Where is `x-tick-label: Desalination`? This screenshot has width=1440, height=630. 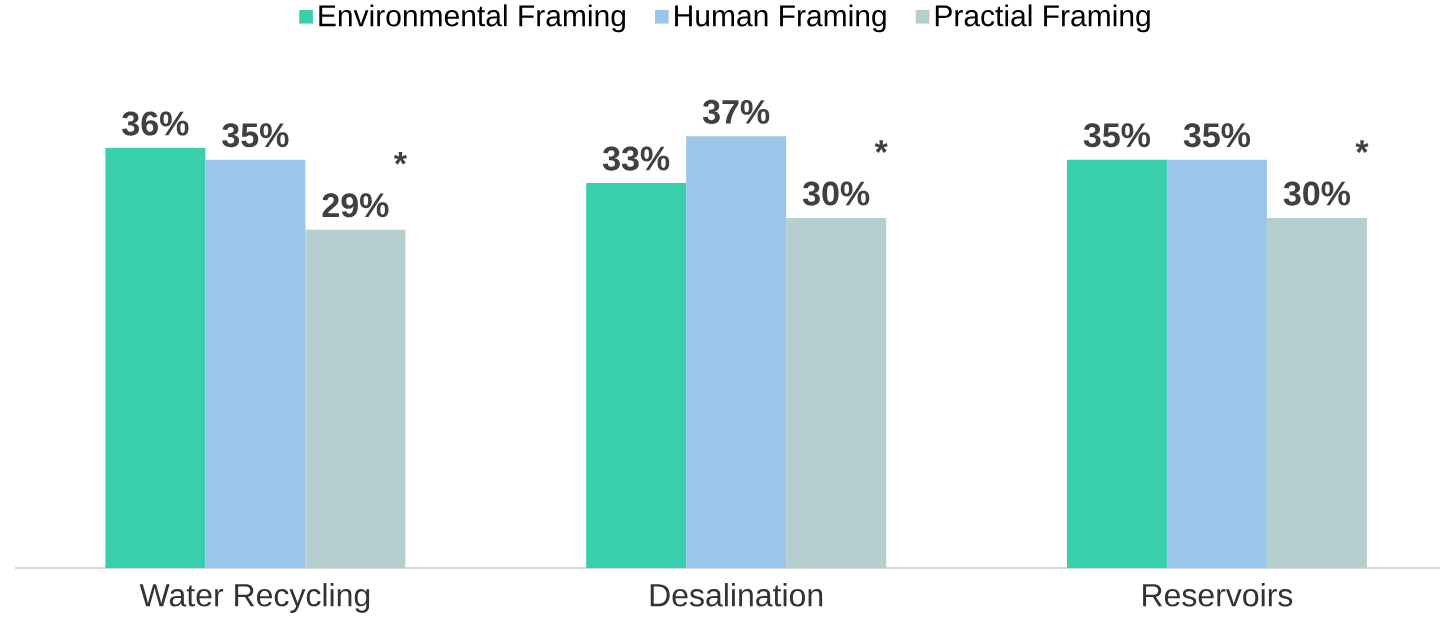 x-tick-label: Desalination is located at coordinates (736, 595).